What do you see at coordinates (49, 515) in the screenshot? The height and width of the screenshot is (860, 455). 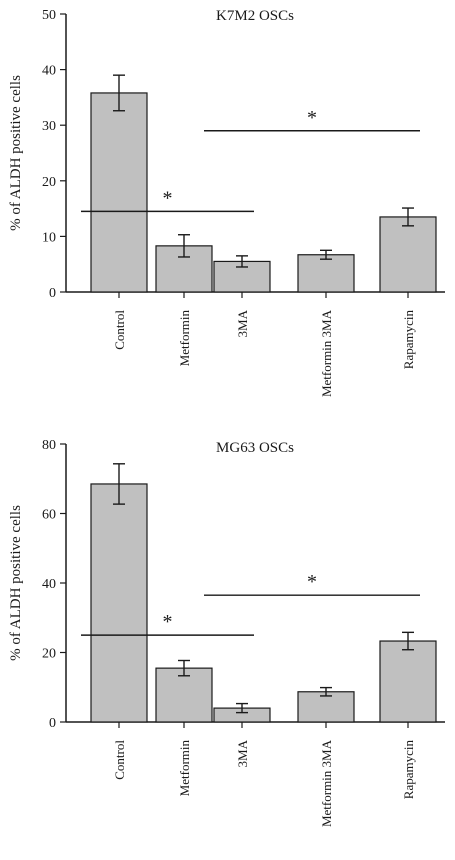 I see `y-tick-label: 60` at bounding box center [49, 515].